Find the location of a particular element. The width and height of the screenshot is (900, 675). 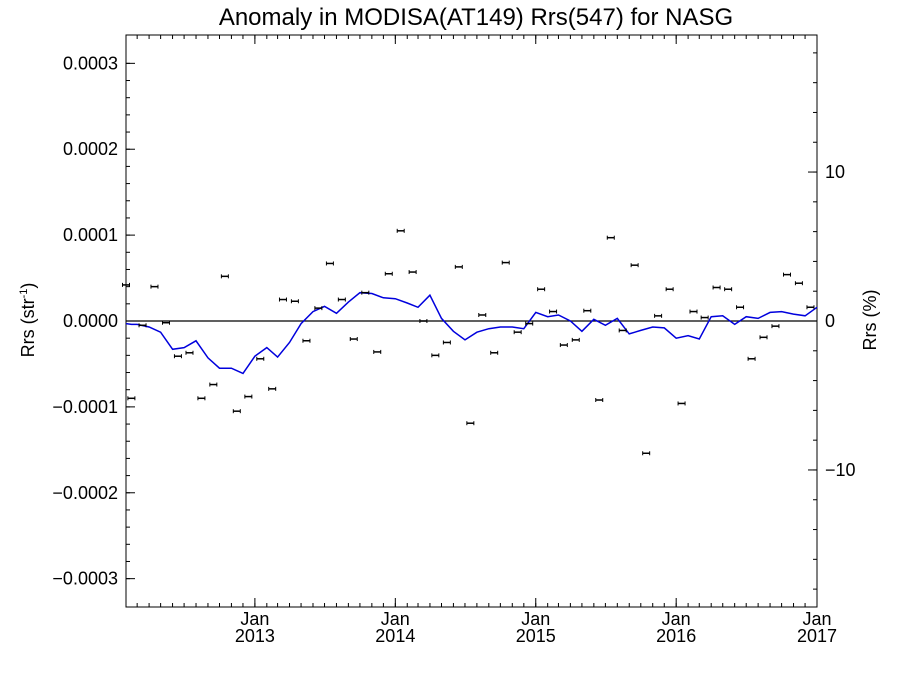

y-tick-label: −0.0001 is located at coordinates (85, 407).